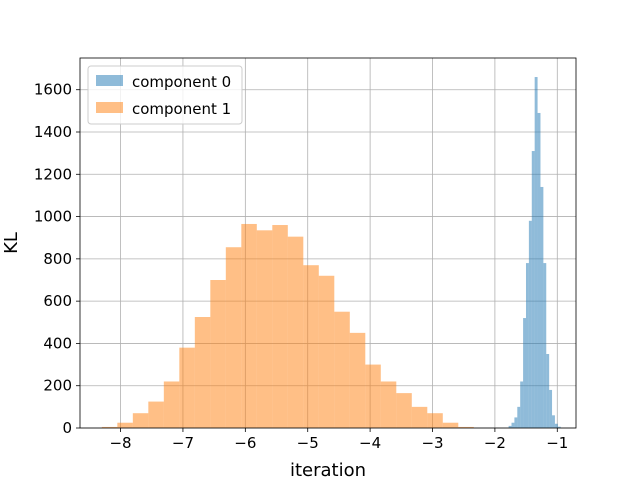  What do you see at coordinates (57, 386) in the screenshot?
I see `y-tick-label: 200` at bounding box center [57, 386].